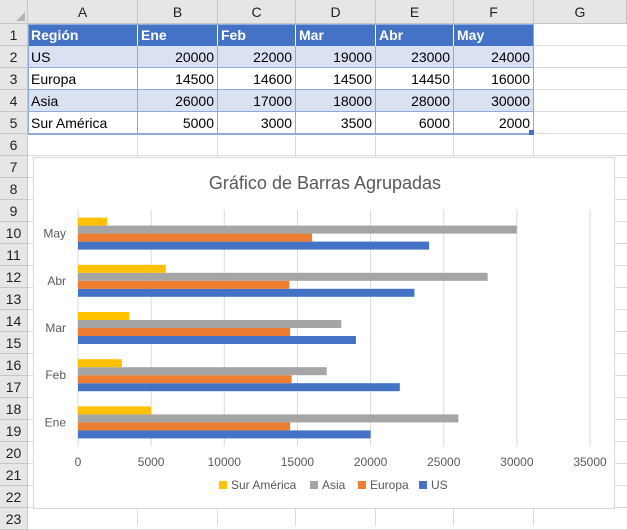  I want to click on select-all-corner, so click(14, 12).